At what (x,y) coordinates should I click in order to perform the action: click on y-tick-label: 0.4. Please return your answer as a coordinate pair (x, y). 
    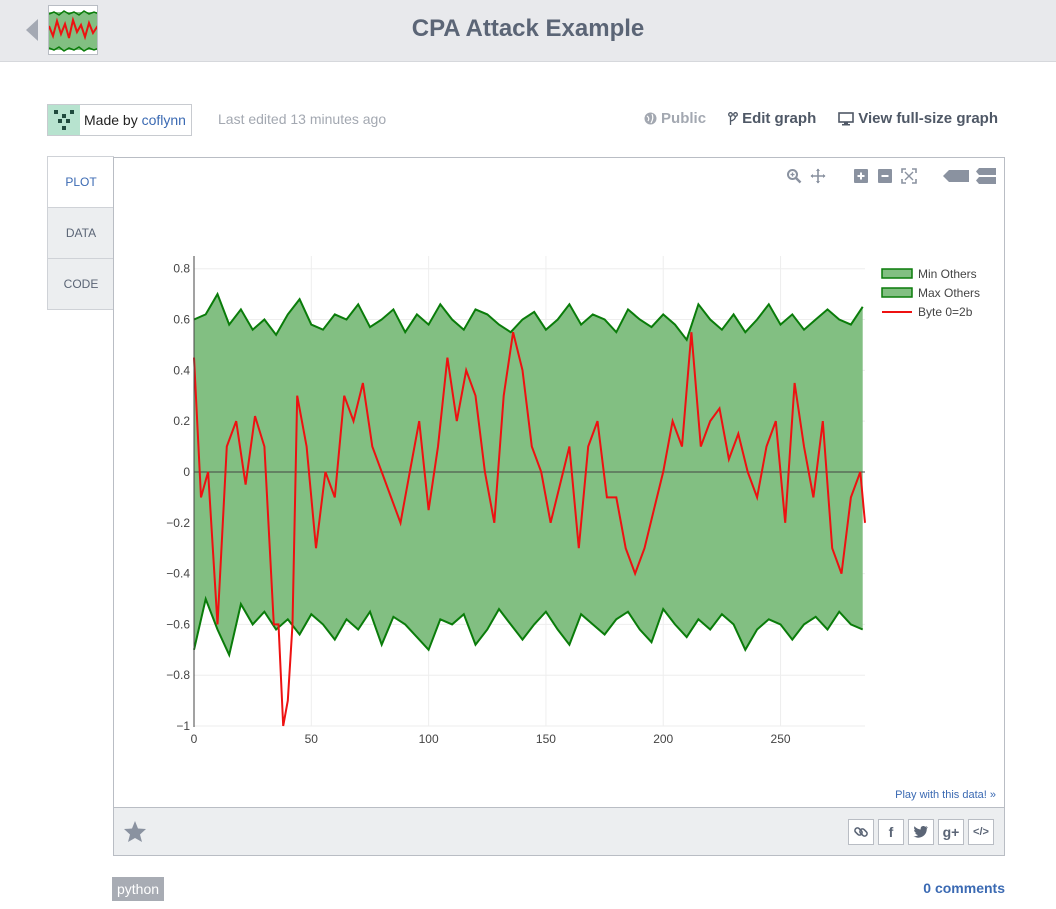
    Looking at the image, I should click on (181, 370).